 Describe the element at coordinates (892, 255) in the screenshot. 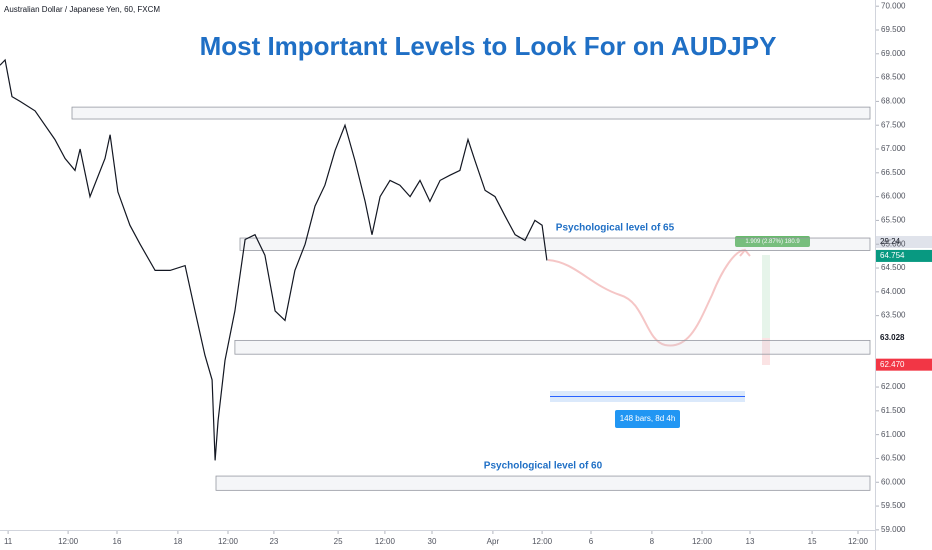

I see `price-tag-label: 64.754` at that location.